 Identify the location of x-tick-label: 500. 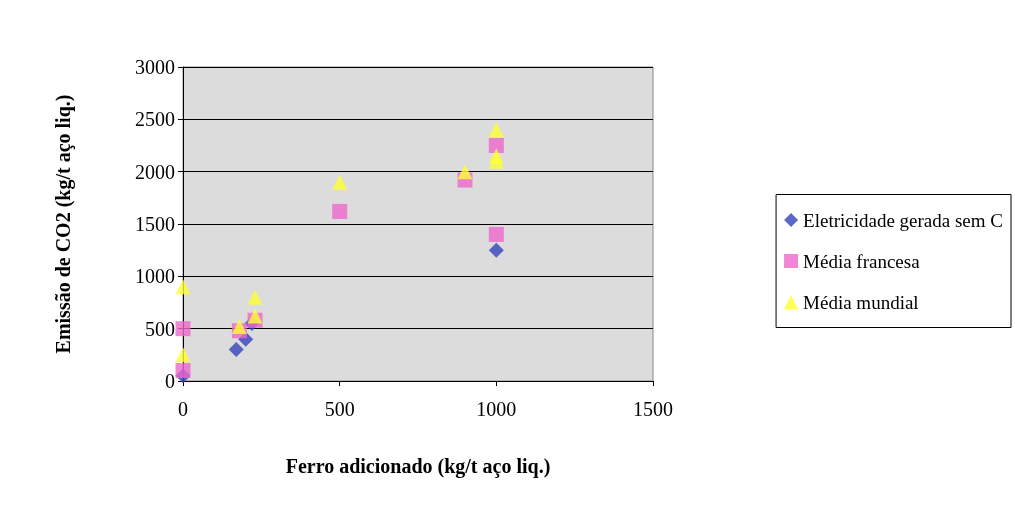
(339, 409).